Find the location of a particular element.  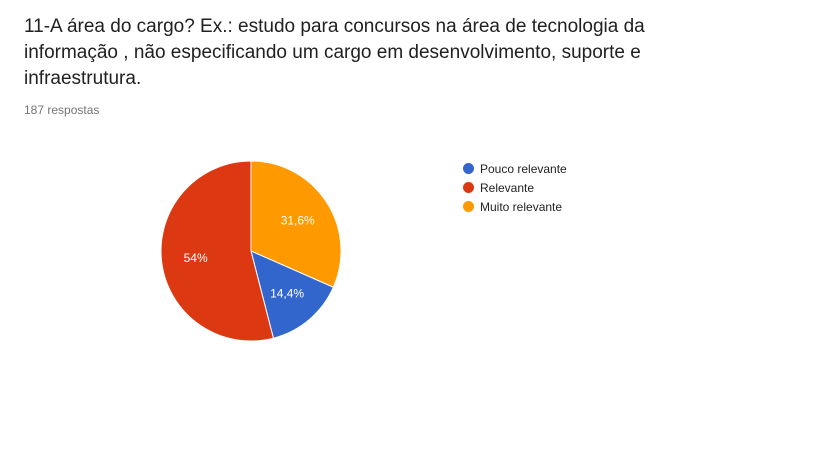

pie-slice-labels: 31,6% 14,4% 54% is located at coordinates (249, 257).